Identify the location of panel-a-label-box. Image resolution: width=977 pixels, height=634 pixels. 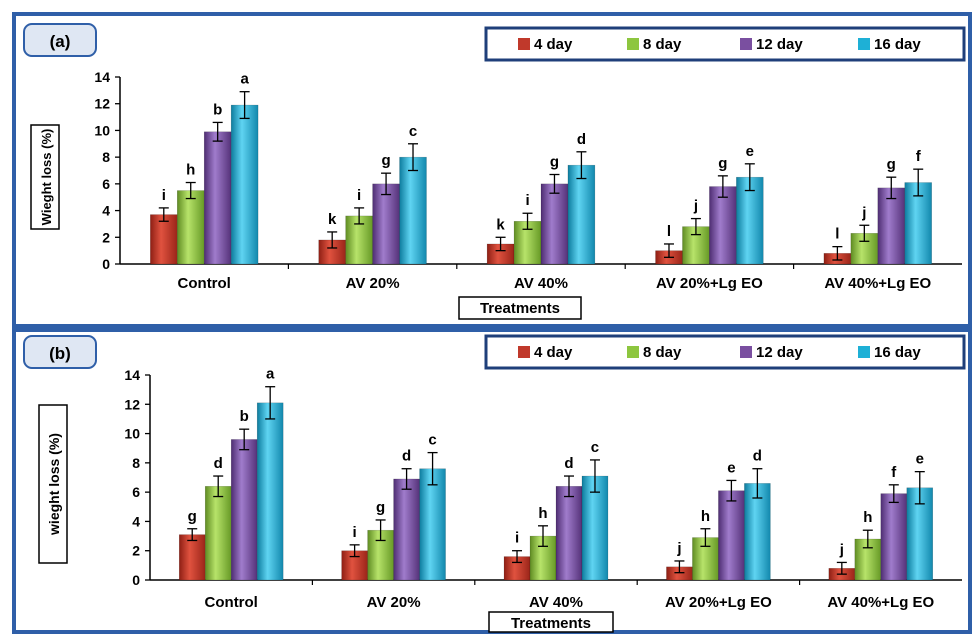
(60, 40).